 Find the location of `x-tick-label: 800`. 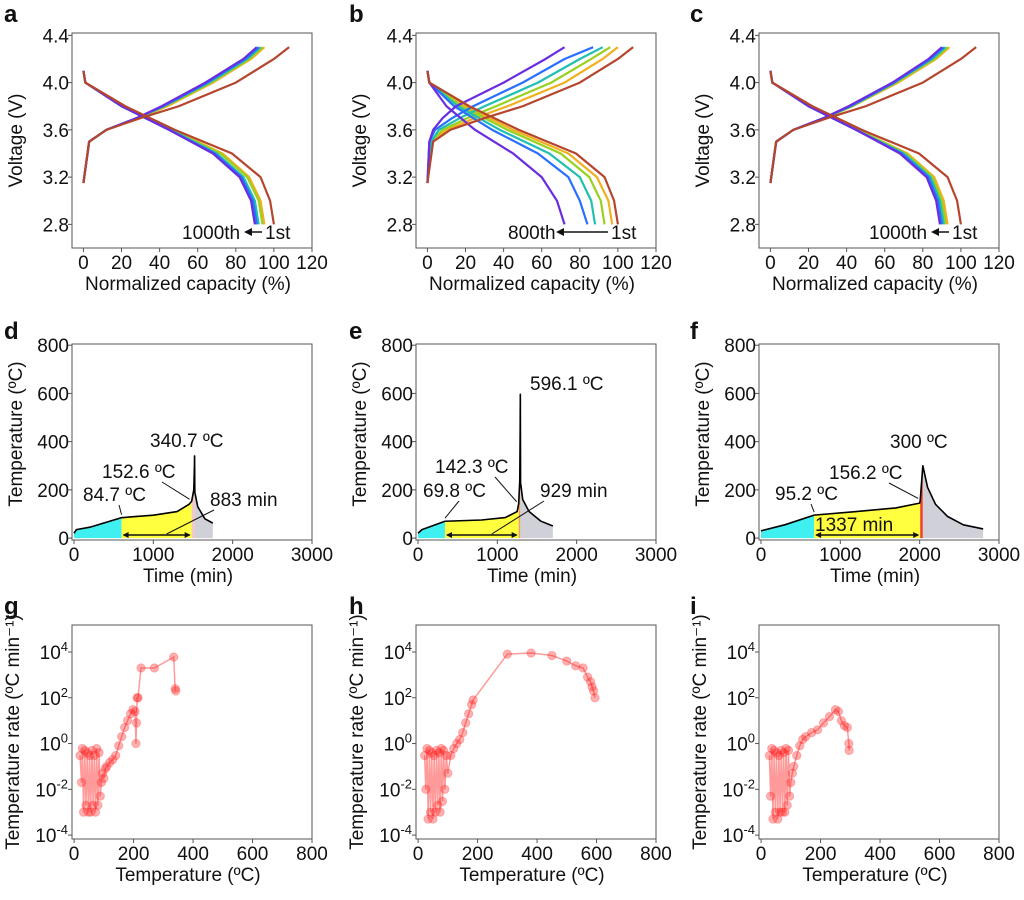

x-tick-label: 800 is located at coordinates (656, 854).